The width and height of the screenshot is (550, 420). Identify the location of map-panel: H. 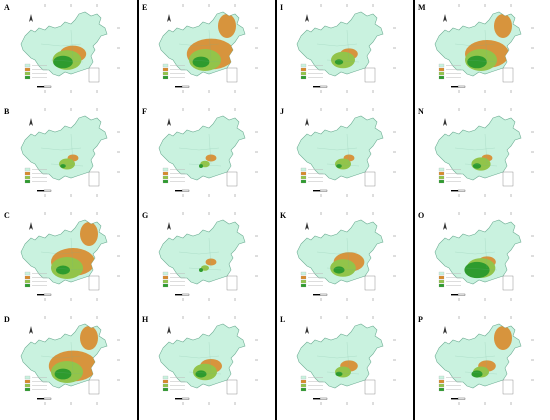
(207, 364).